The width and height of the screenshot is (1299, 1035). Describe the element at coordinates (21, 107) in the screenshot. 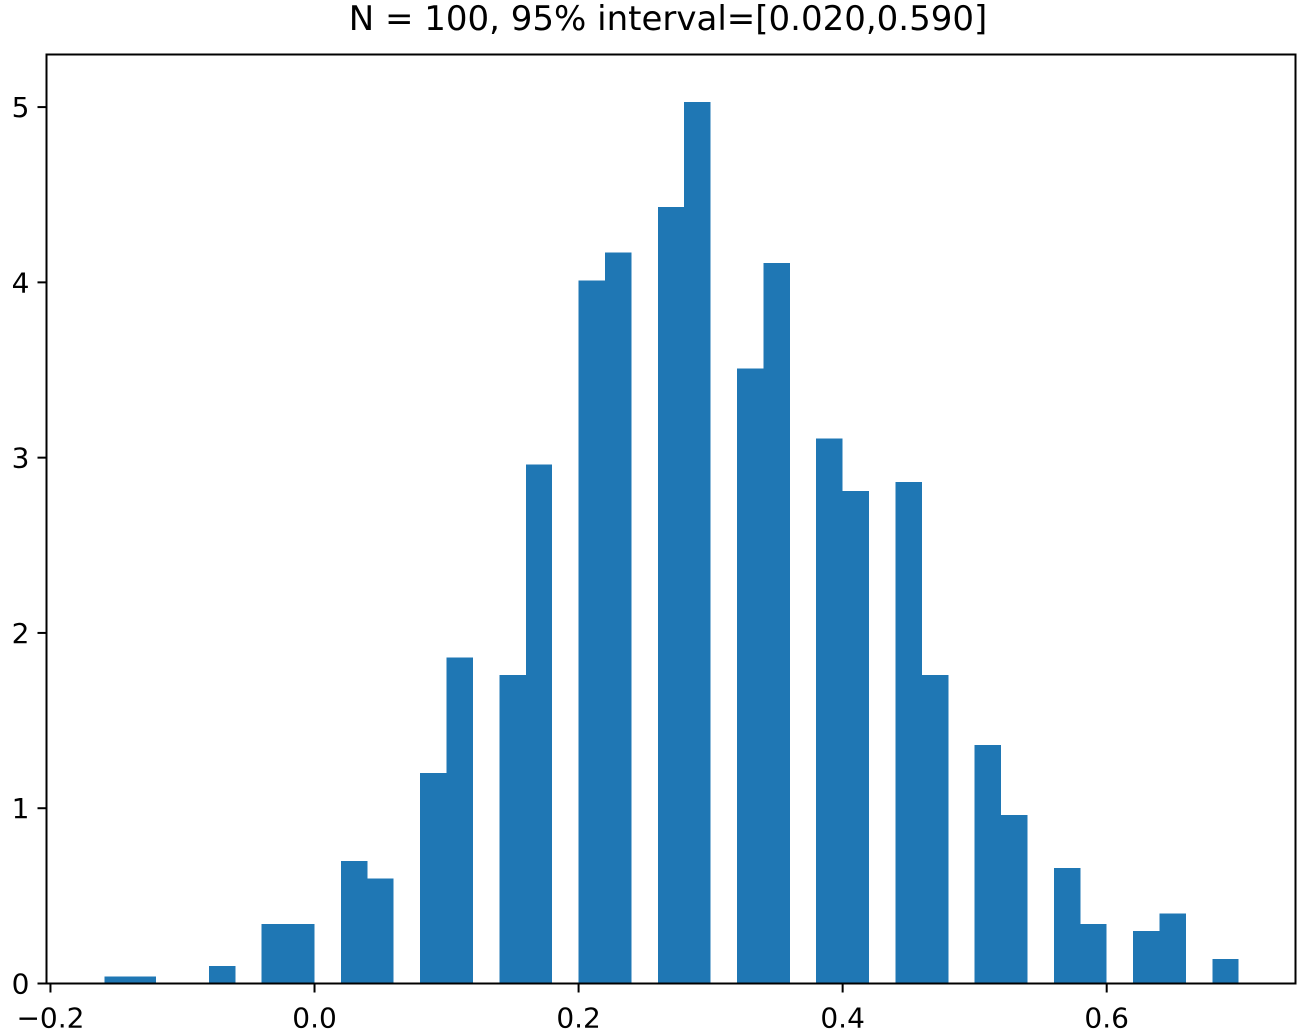

I see `y-tick-label: 5` at that location.